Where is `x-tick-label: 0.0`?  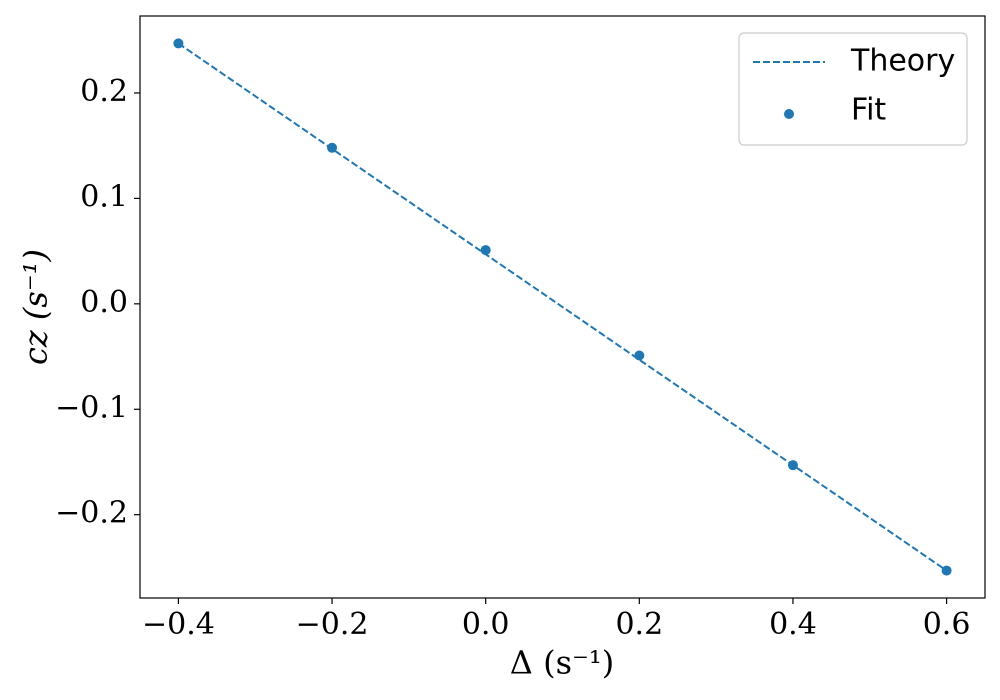
x-tick-label: 0.0 is located at coordinates (486, 624).